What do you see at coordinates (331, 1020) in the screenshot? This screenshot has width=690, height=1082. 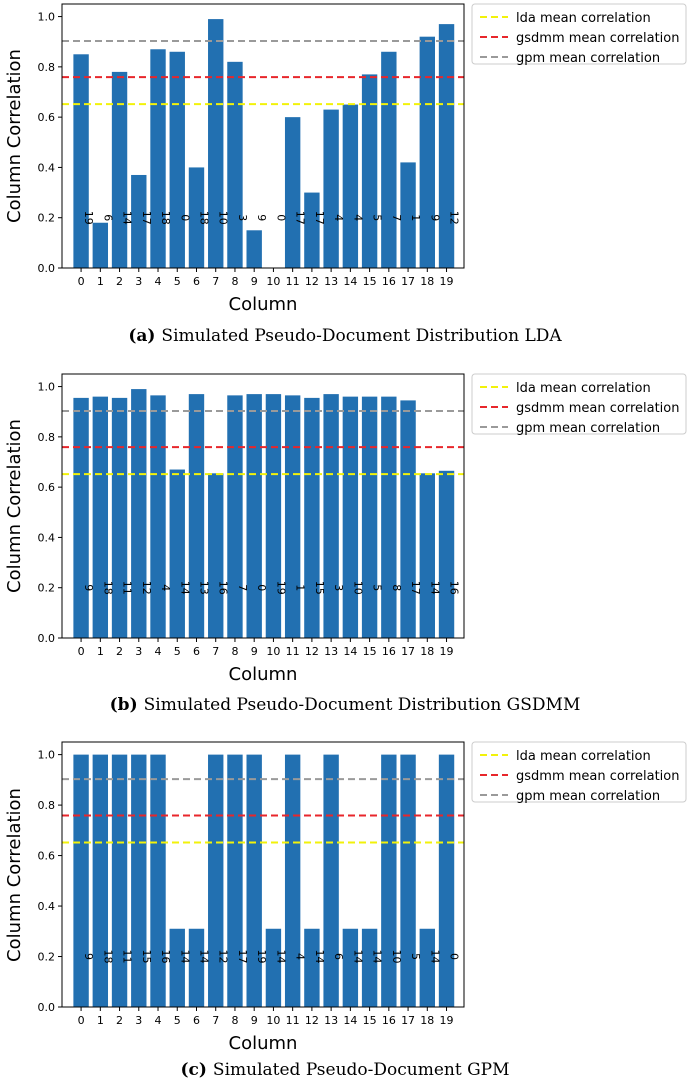 I see `x-tick-label: 13` at bounding box center [331, 1020].